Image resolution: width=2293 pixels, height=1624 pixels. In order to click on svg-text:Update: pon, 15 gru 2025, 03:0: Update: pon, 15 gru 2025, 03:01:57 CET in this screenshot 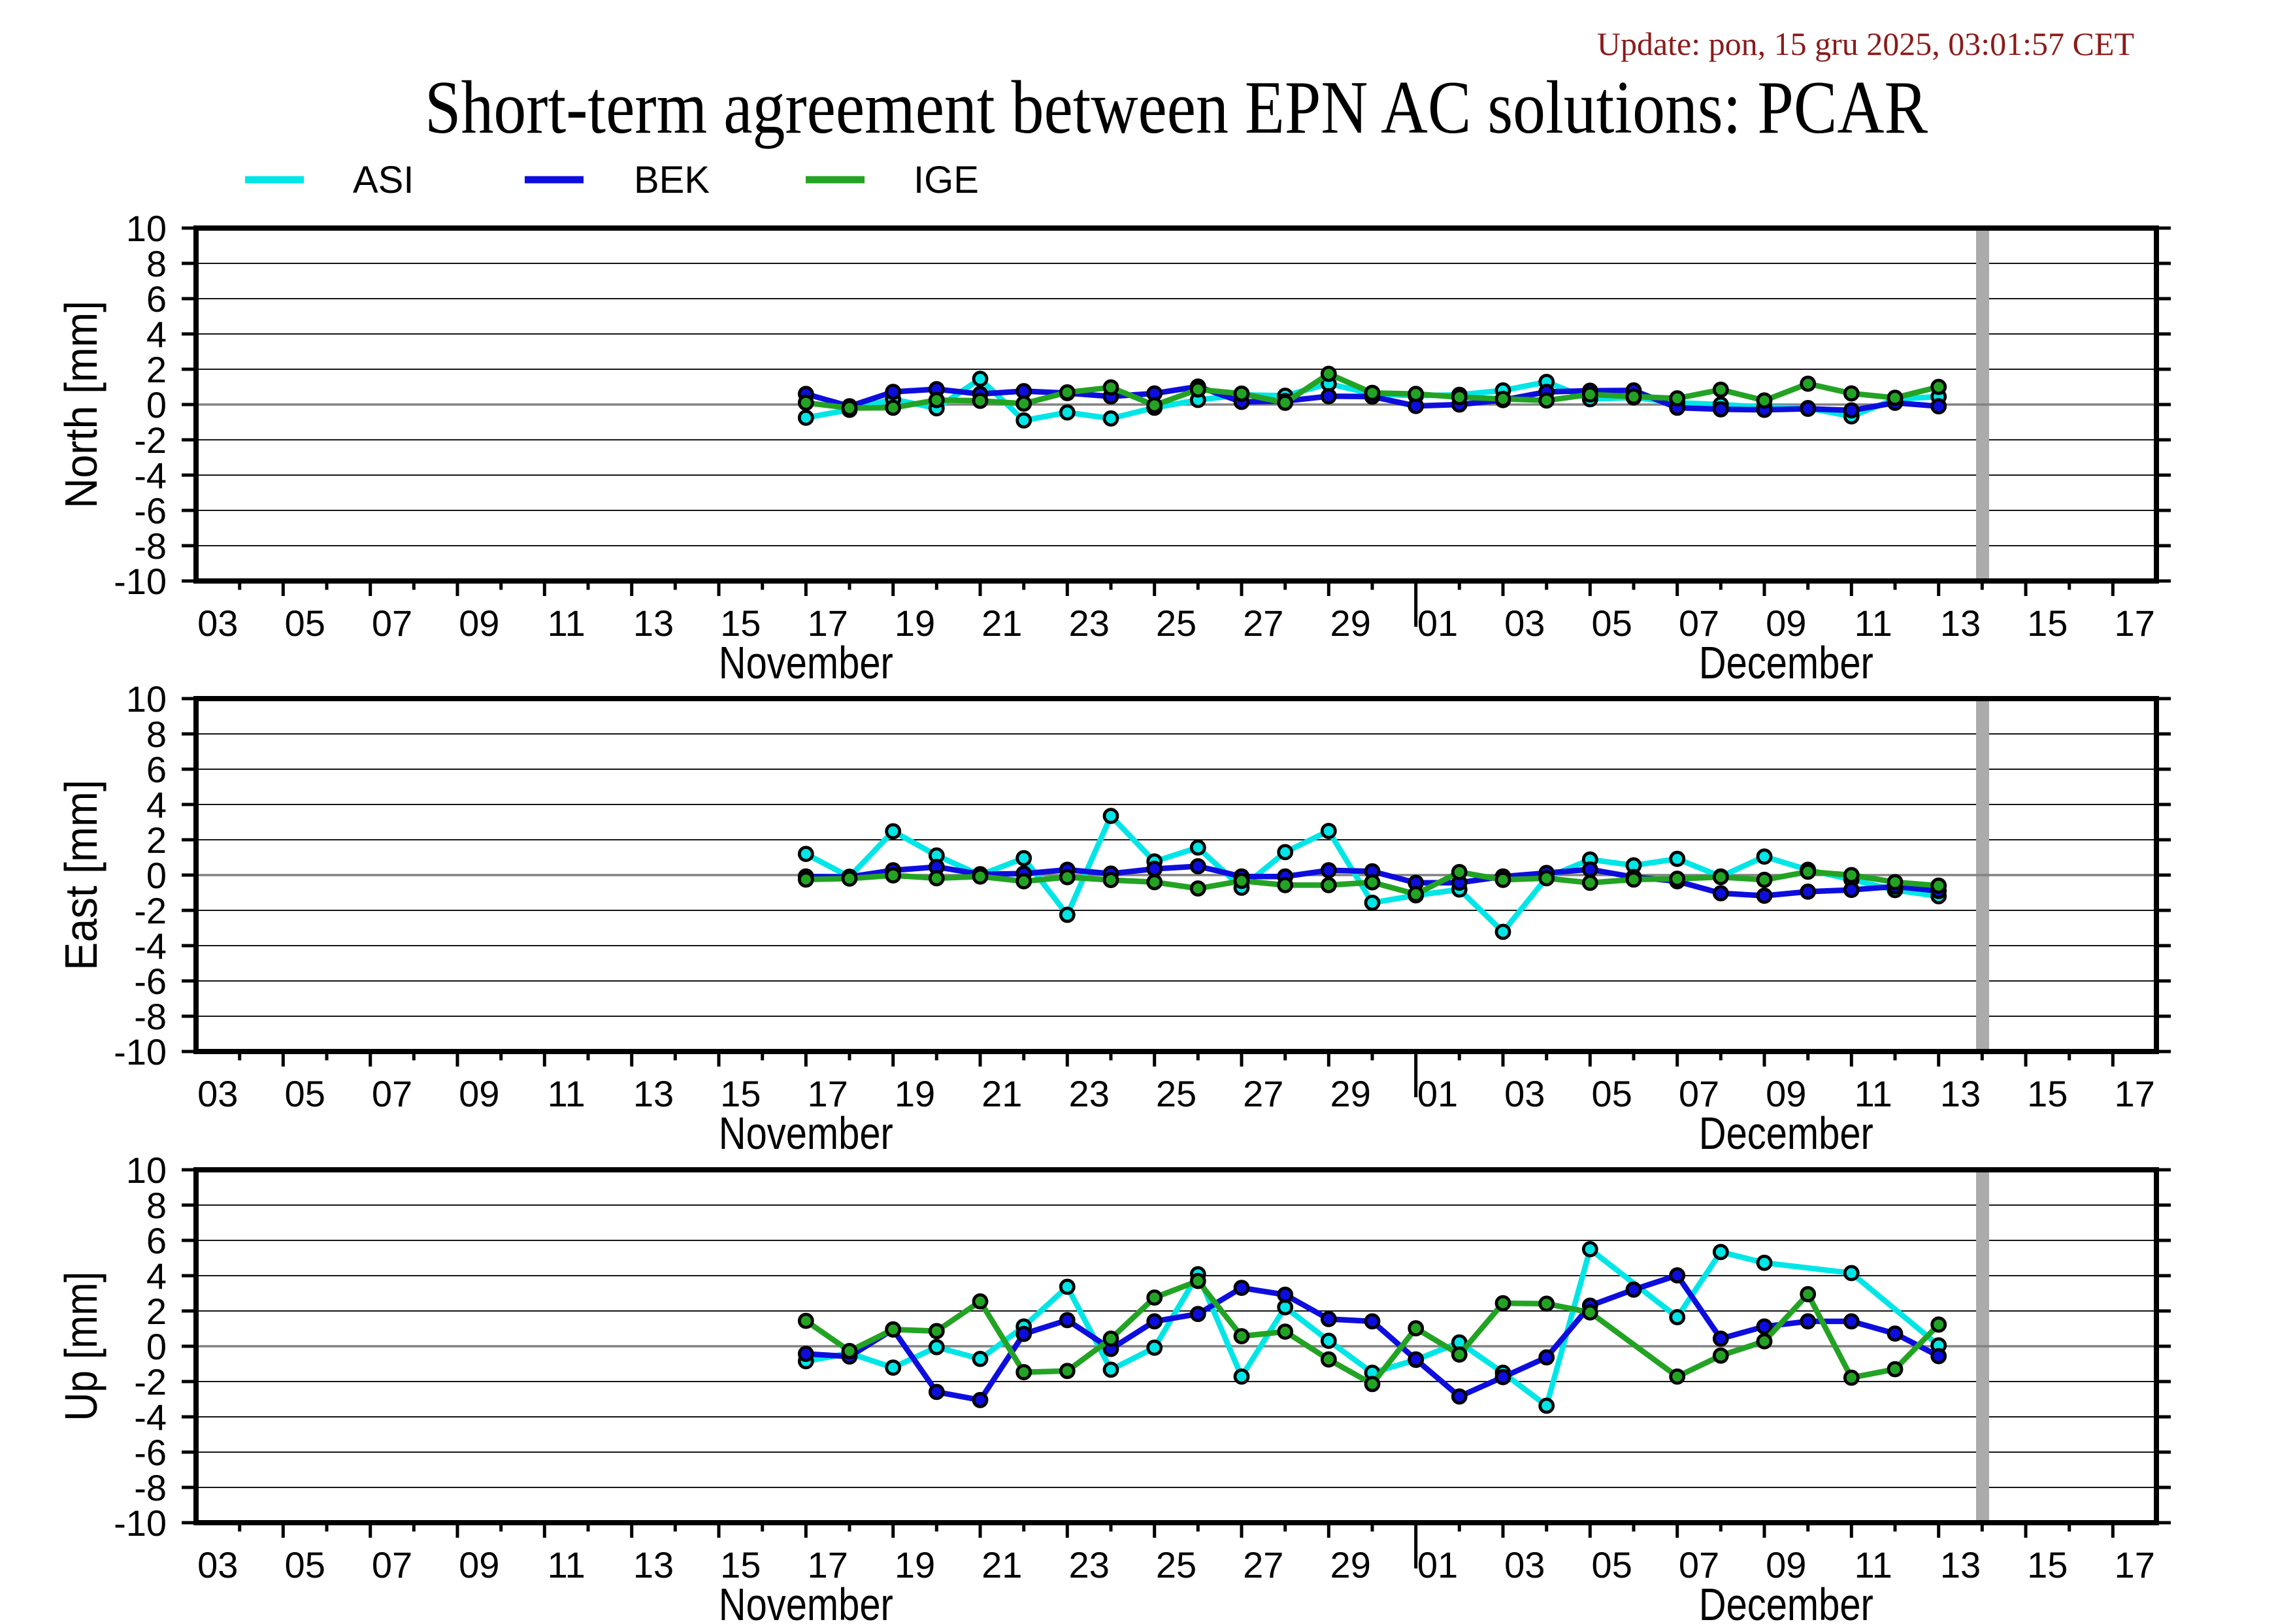, I will do `click(1866, 43)`.